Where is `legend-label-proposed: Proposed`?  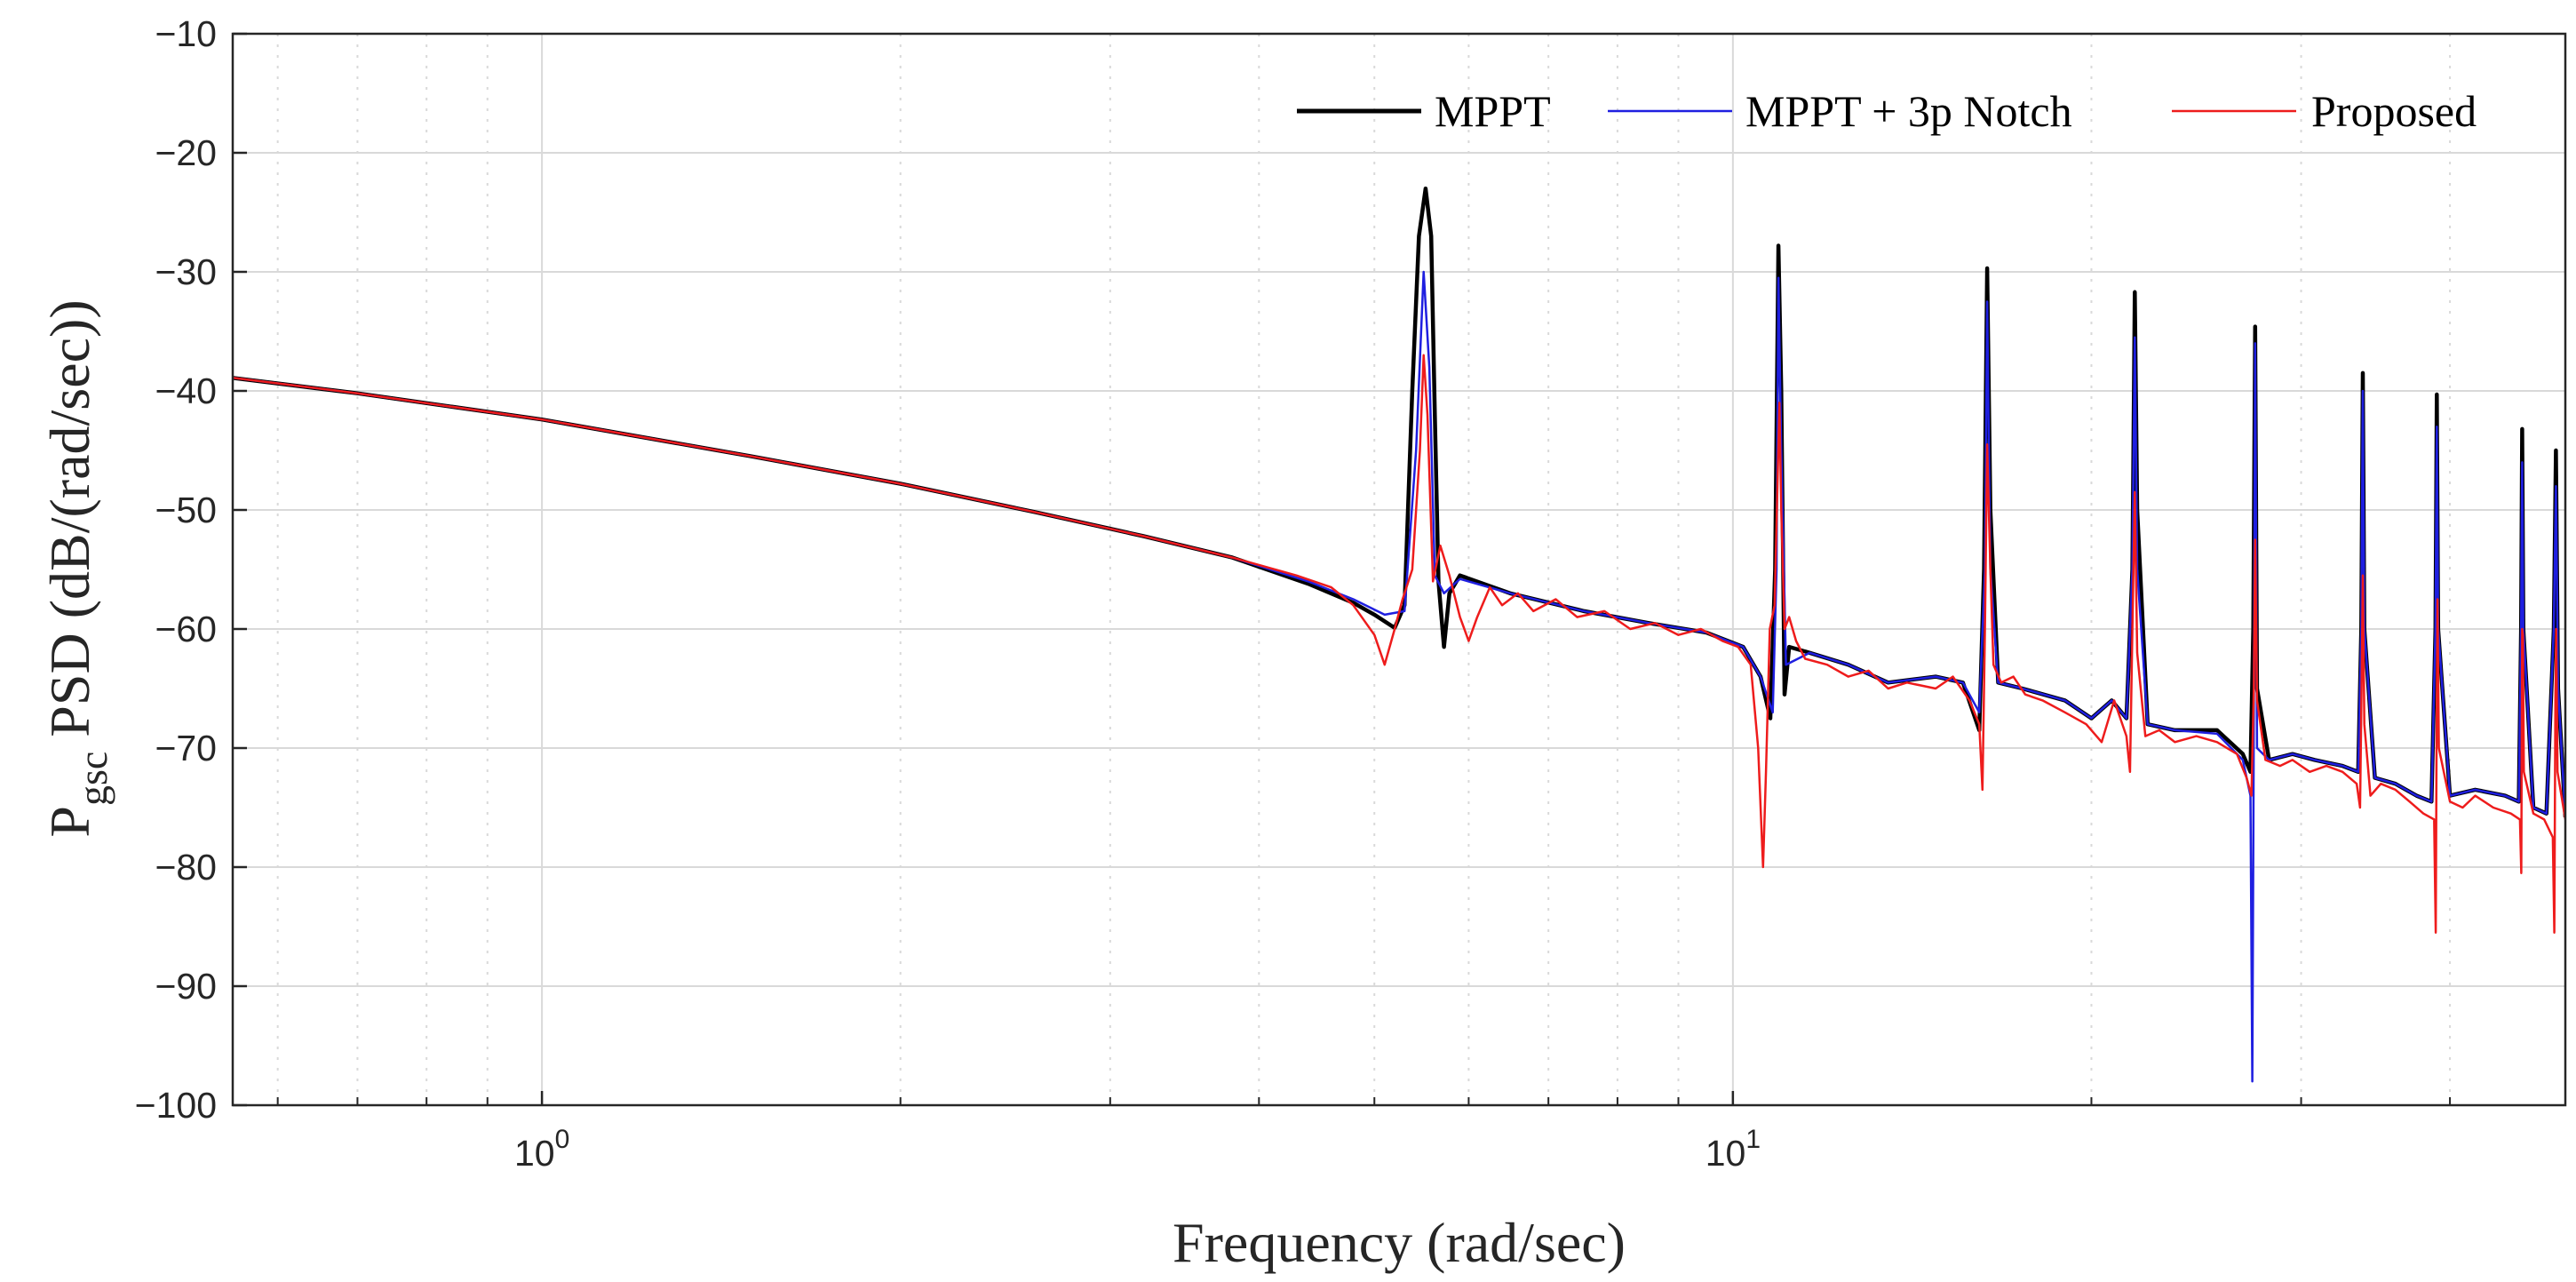 legend-label-proposed: Proposed is located at coordinates (2394, 111).